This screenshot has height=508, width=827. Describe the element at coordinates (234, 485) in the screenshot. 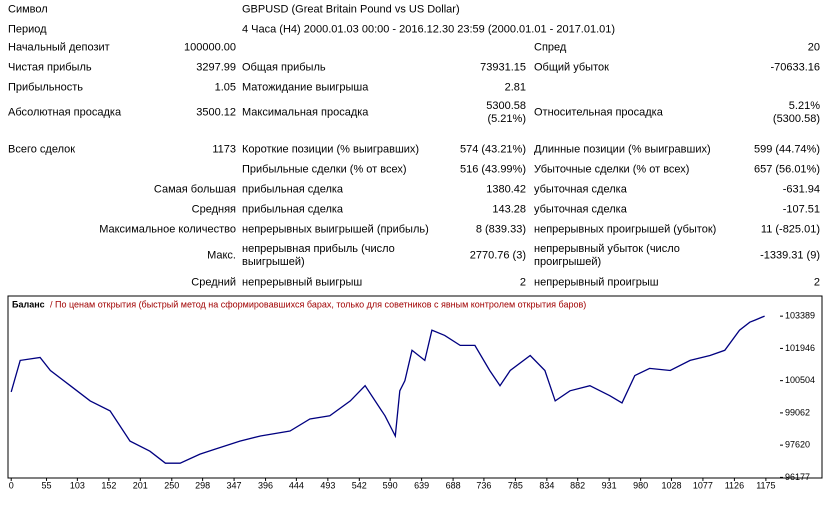

I see `x-tick-label: 347` at that location.